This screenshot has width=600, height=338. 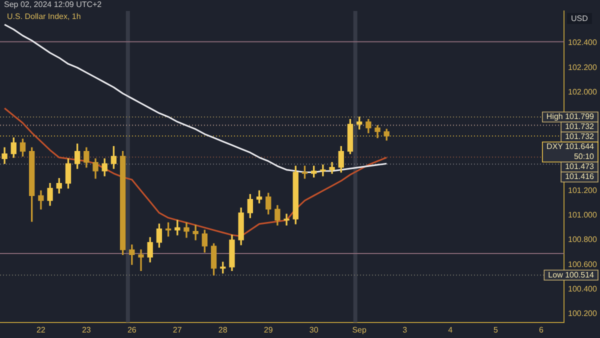 What do you see at coordinates (269, 329) in the screenshot?
I see `x-tick-label: 29` at bounding box center [269, 329].